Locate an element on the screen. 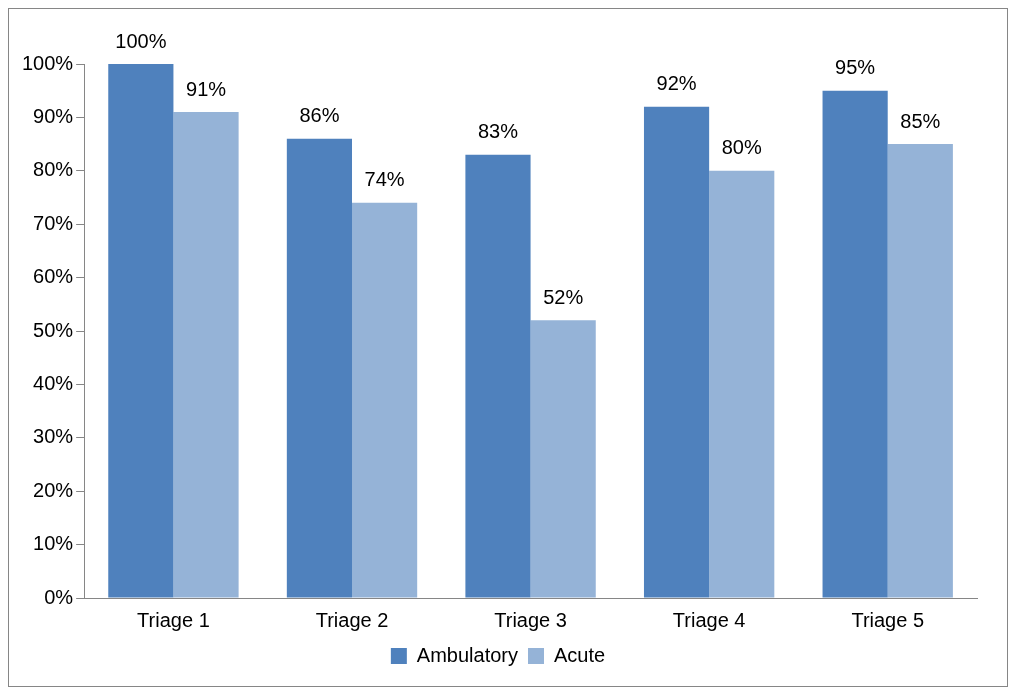  data-label: 86% is located at coordinates (319, 115).